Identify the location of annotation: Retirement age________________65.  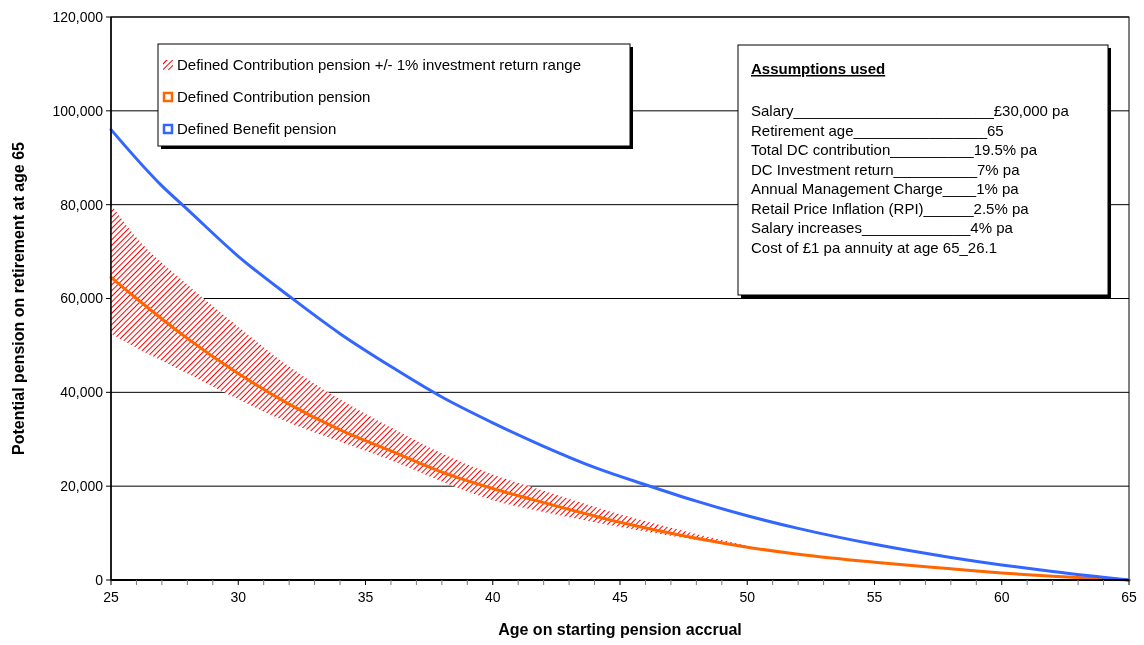
(877, 130).